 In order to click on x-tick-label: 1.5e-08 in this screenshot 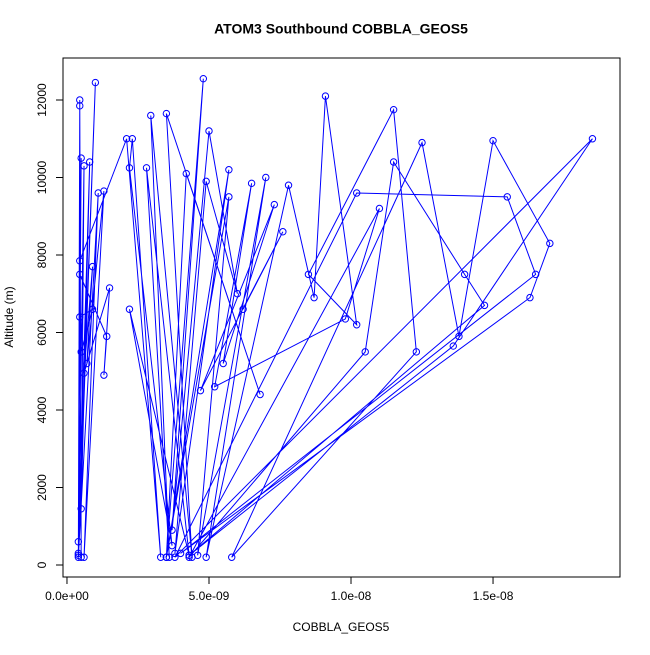, I will do `click(493, 596)`.